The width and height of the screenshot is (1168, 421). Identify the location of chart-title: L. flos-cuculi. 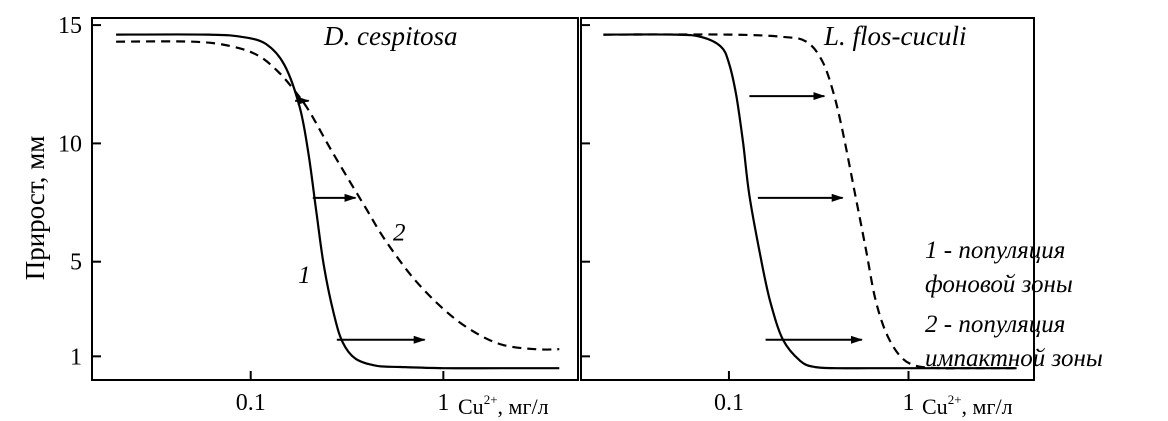
(895, 36).